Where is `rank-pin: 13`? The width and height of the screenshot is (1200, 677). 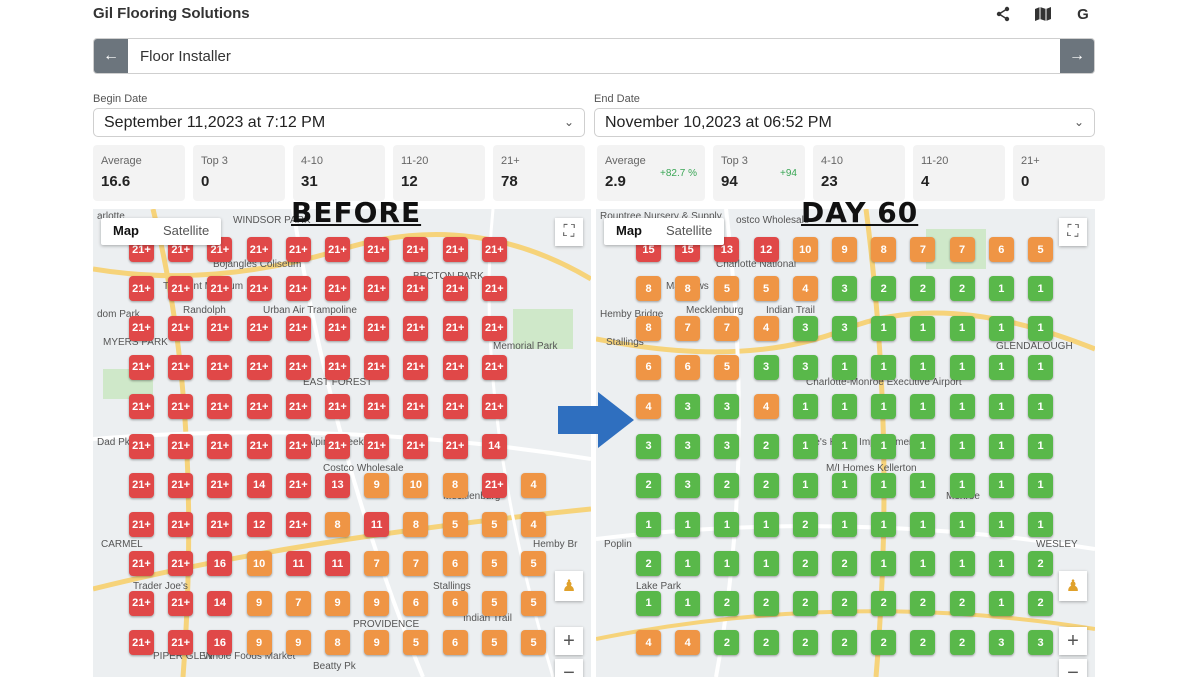
rank-pin: 13 is located at coordinates (727, 249).